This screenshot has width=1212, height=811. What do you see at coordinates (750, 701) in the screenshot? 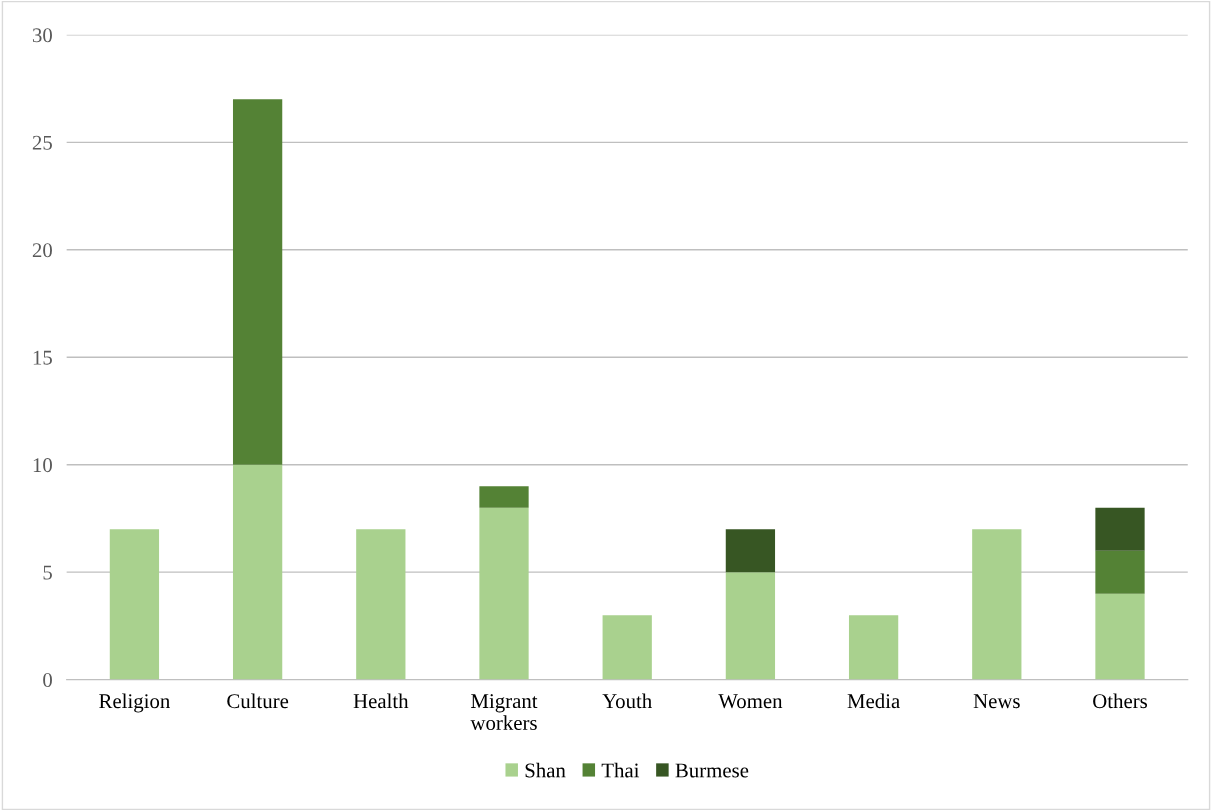
I see `x-tick-label: Women` at bounding box center [750, 701].